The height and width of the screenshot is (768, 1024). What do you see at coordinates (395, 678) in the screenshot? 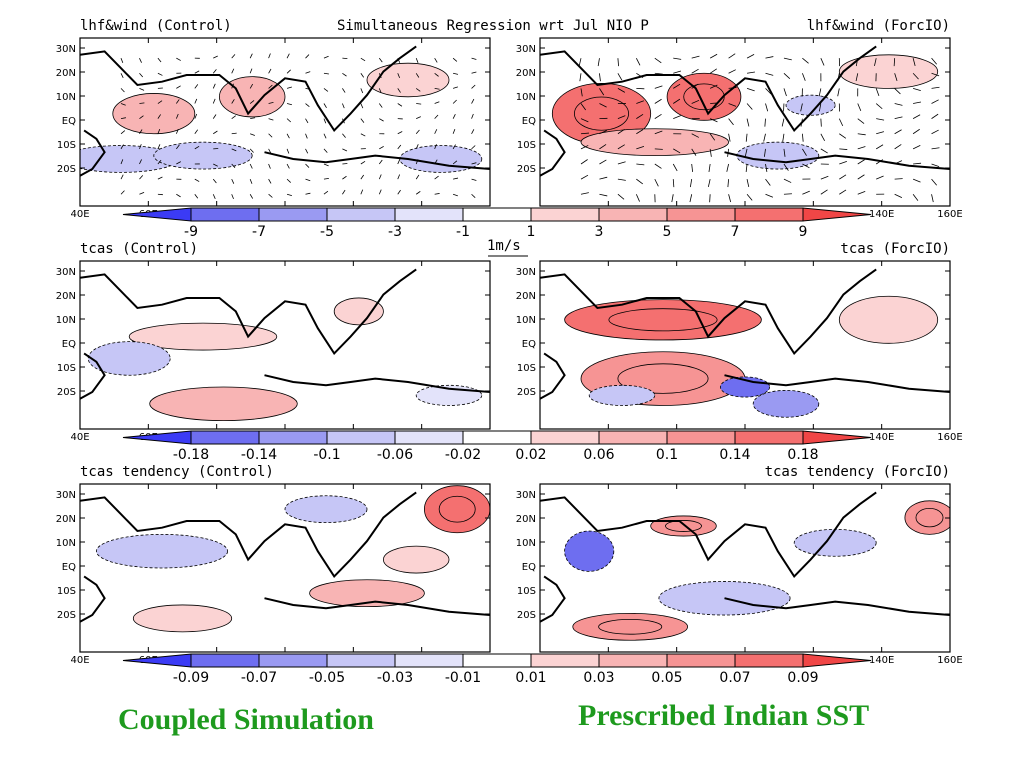
I see `colorbar-label: -0.03` at bounding box center [395, 678].